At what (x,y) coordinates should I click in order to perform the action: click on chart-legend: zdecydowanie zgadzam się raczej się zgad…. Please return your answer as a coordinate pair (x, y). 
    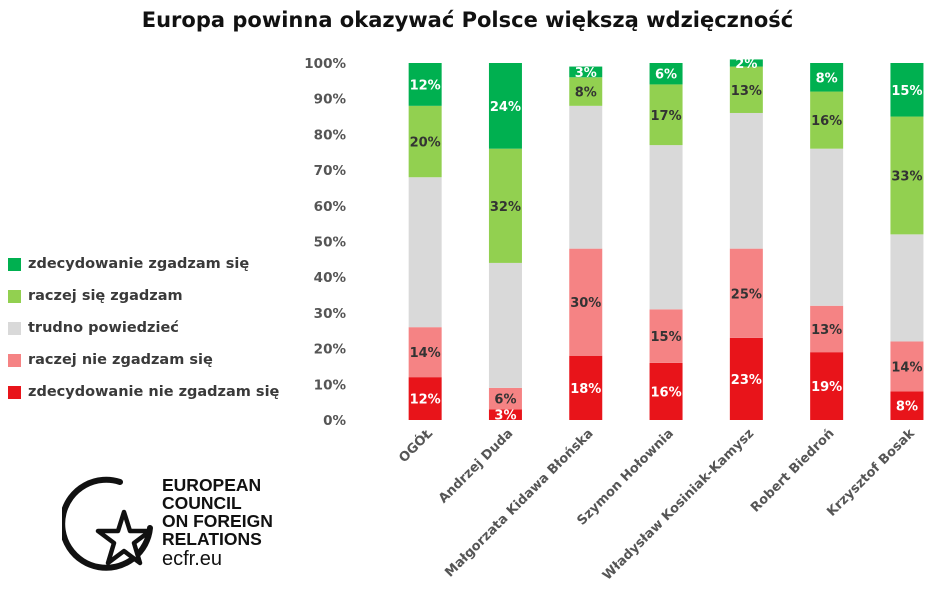
    Looking at the image, I should click on (143, 328).